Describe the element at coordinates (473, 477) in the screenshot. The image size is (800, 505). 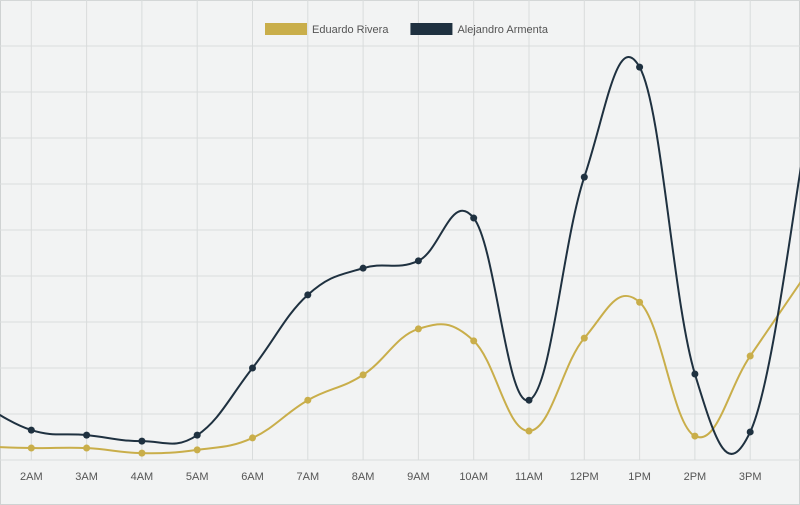
I see `x-tick-label: 10AM` at that location.